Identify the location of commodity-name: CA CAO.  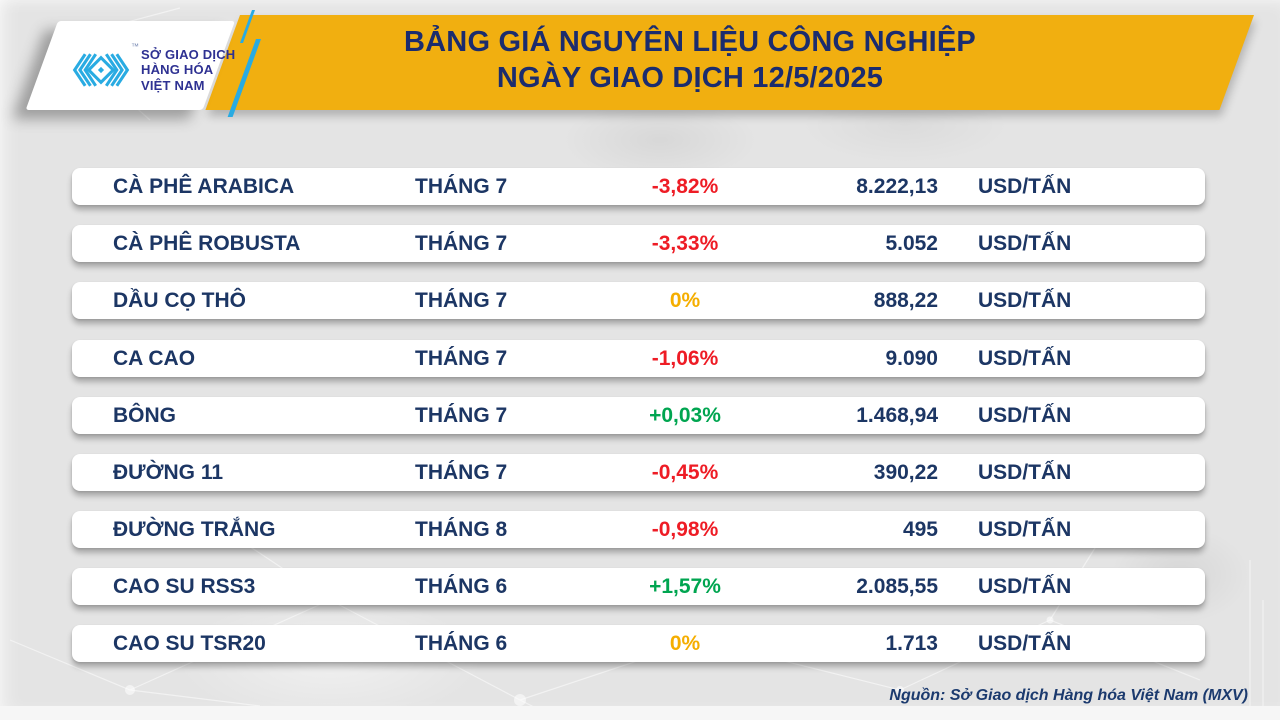
(154, 358).